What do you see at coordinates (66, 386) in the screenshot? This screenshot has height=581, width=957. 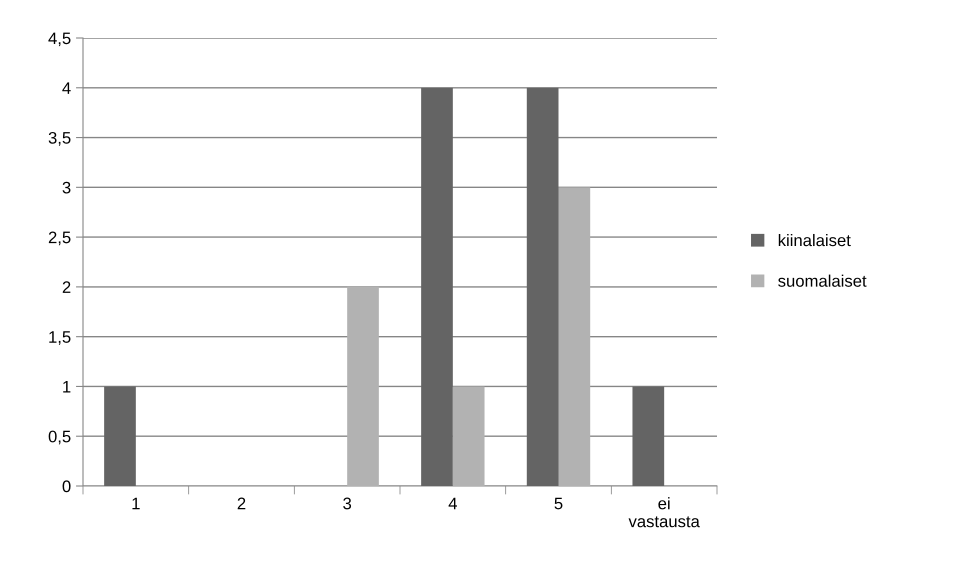 I see `y-tick-label: 1` at bounding box center [66, 386].